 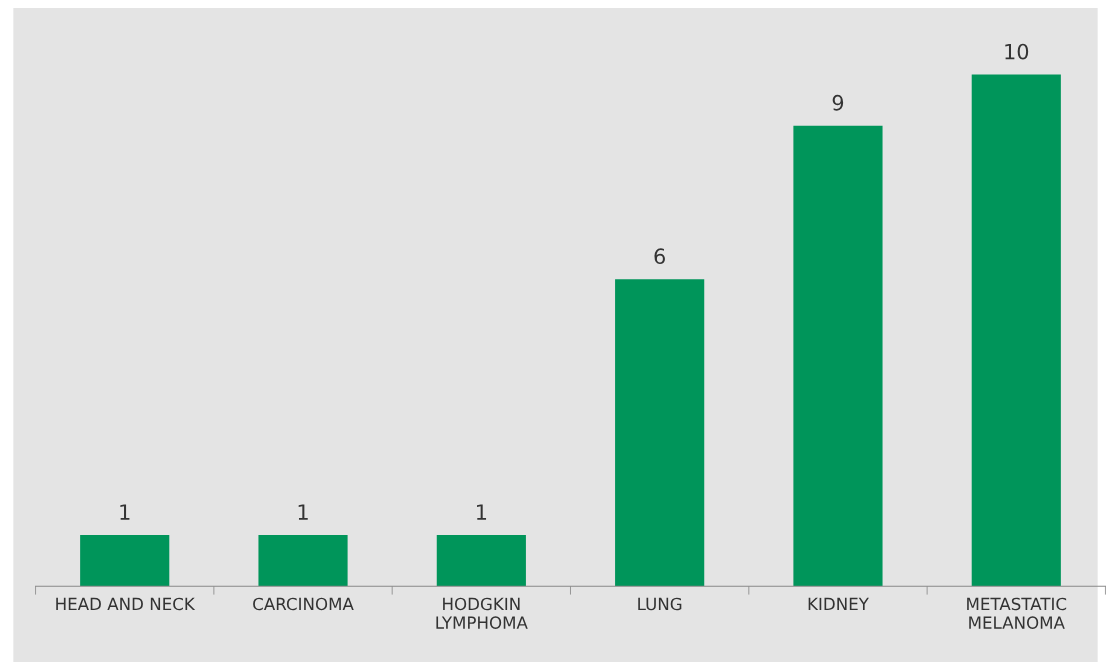 I want to click on data-label: 10, so click(x=1017, y=51).